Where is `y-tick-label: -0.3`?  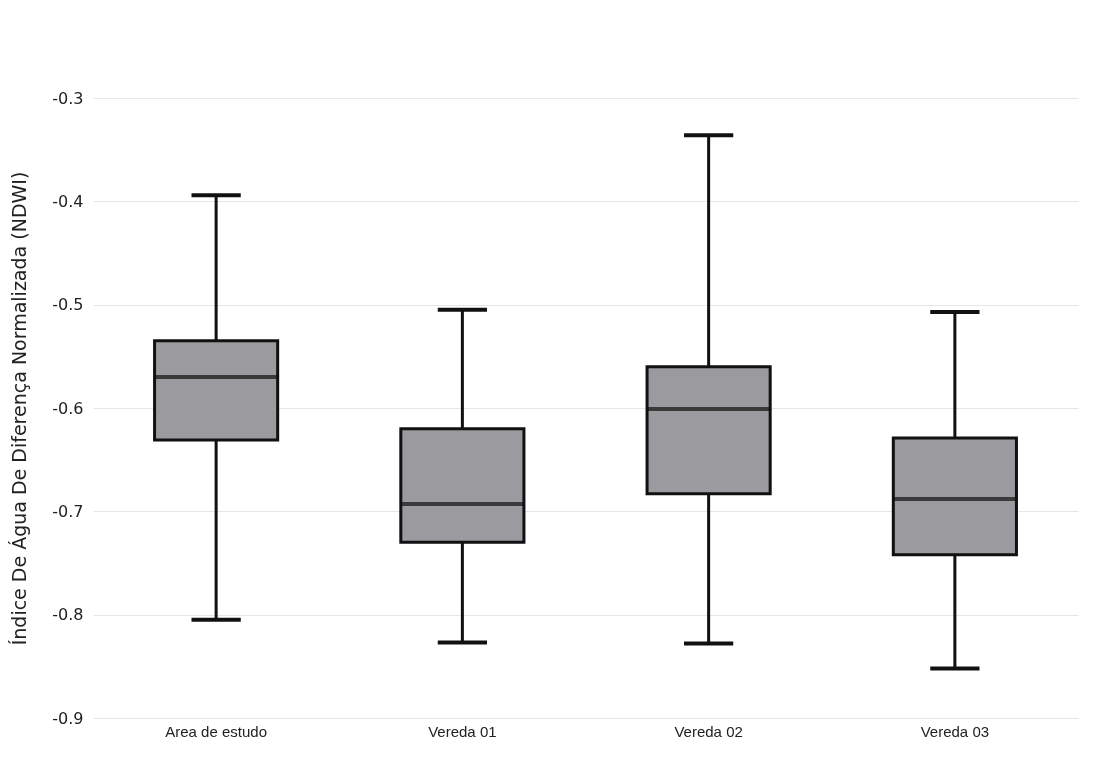
y-tick-label: -0.3 is located at coordinates (68, 98).